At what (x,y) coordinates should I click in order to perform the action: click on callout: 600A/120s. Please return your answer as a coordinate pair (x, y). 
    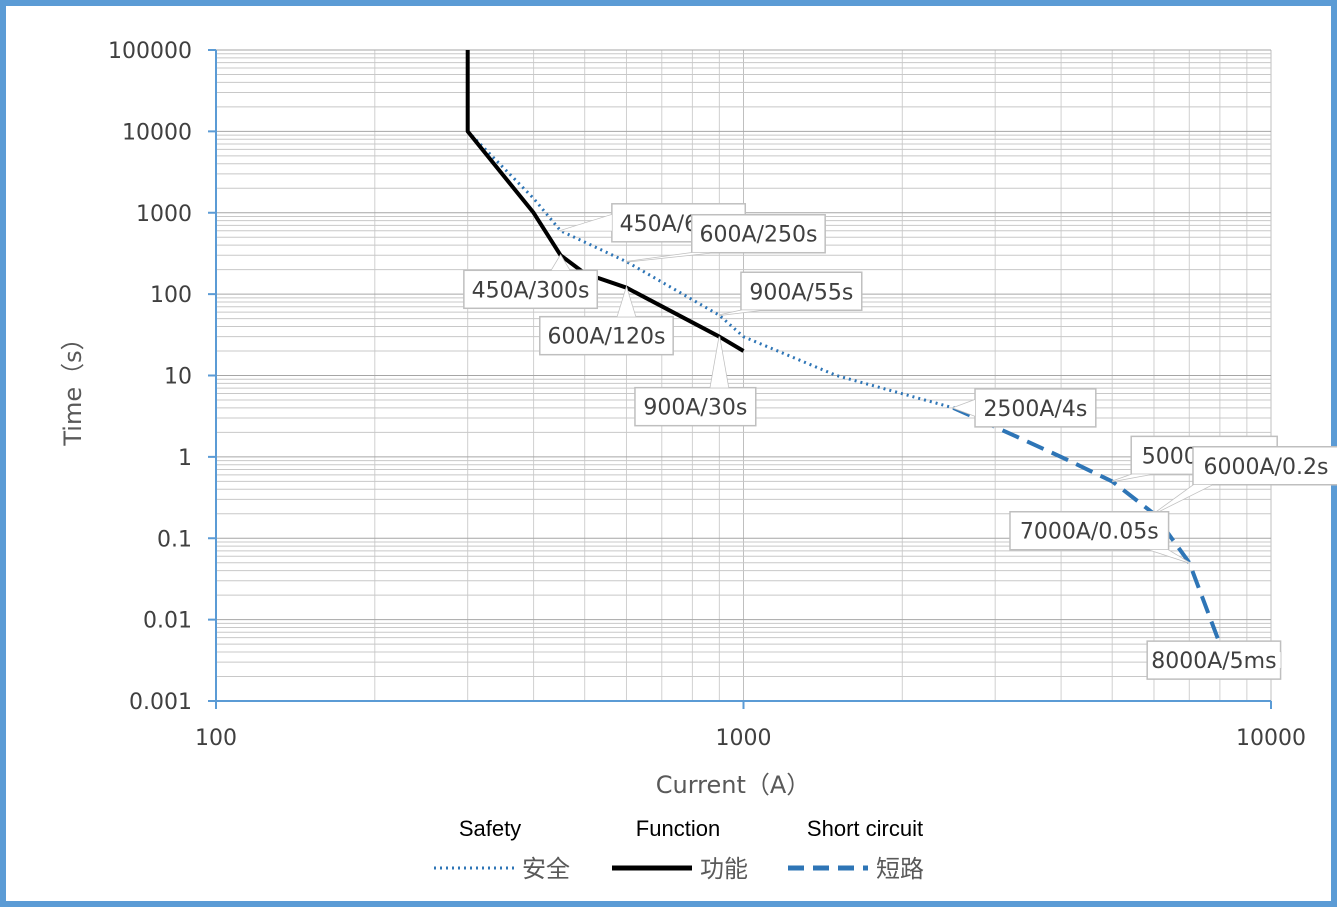
    Looking at the image, I should click on (606, 320).